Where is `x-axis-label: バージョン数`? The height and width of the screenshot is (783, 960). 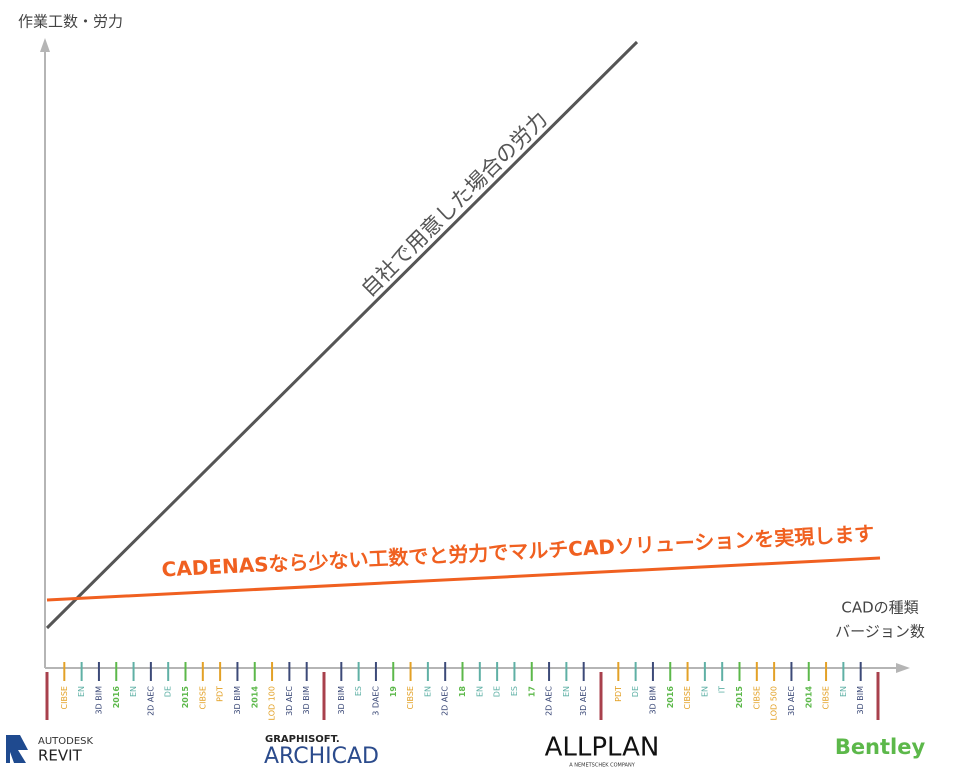
x-axis-label: バージョン数 is located at coordinates (880, 632).